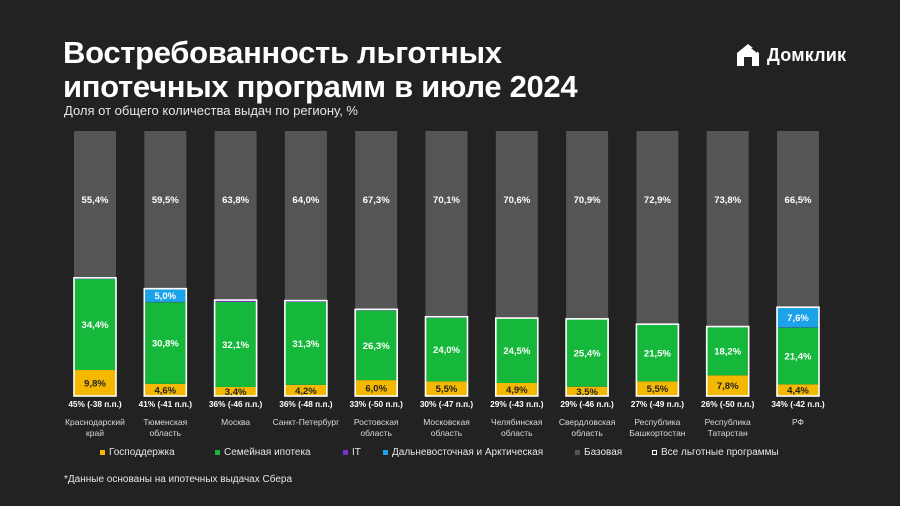 The width and height of the screenshot is (900, 506). What do you see at coordinates (748, 55) in the screenshot?
I see `house-logo-icon` at bounding box center [748, 55].